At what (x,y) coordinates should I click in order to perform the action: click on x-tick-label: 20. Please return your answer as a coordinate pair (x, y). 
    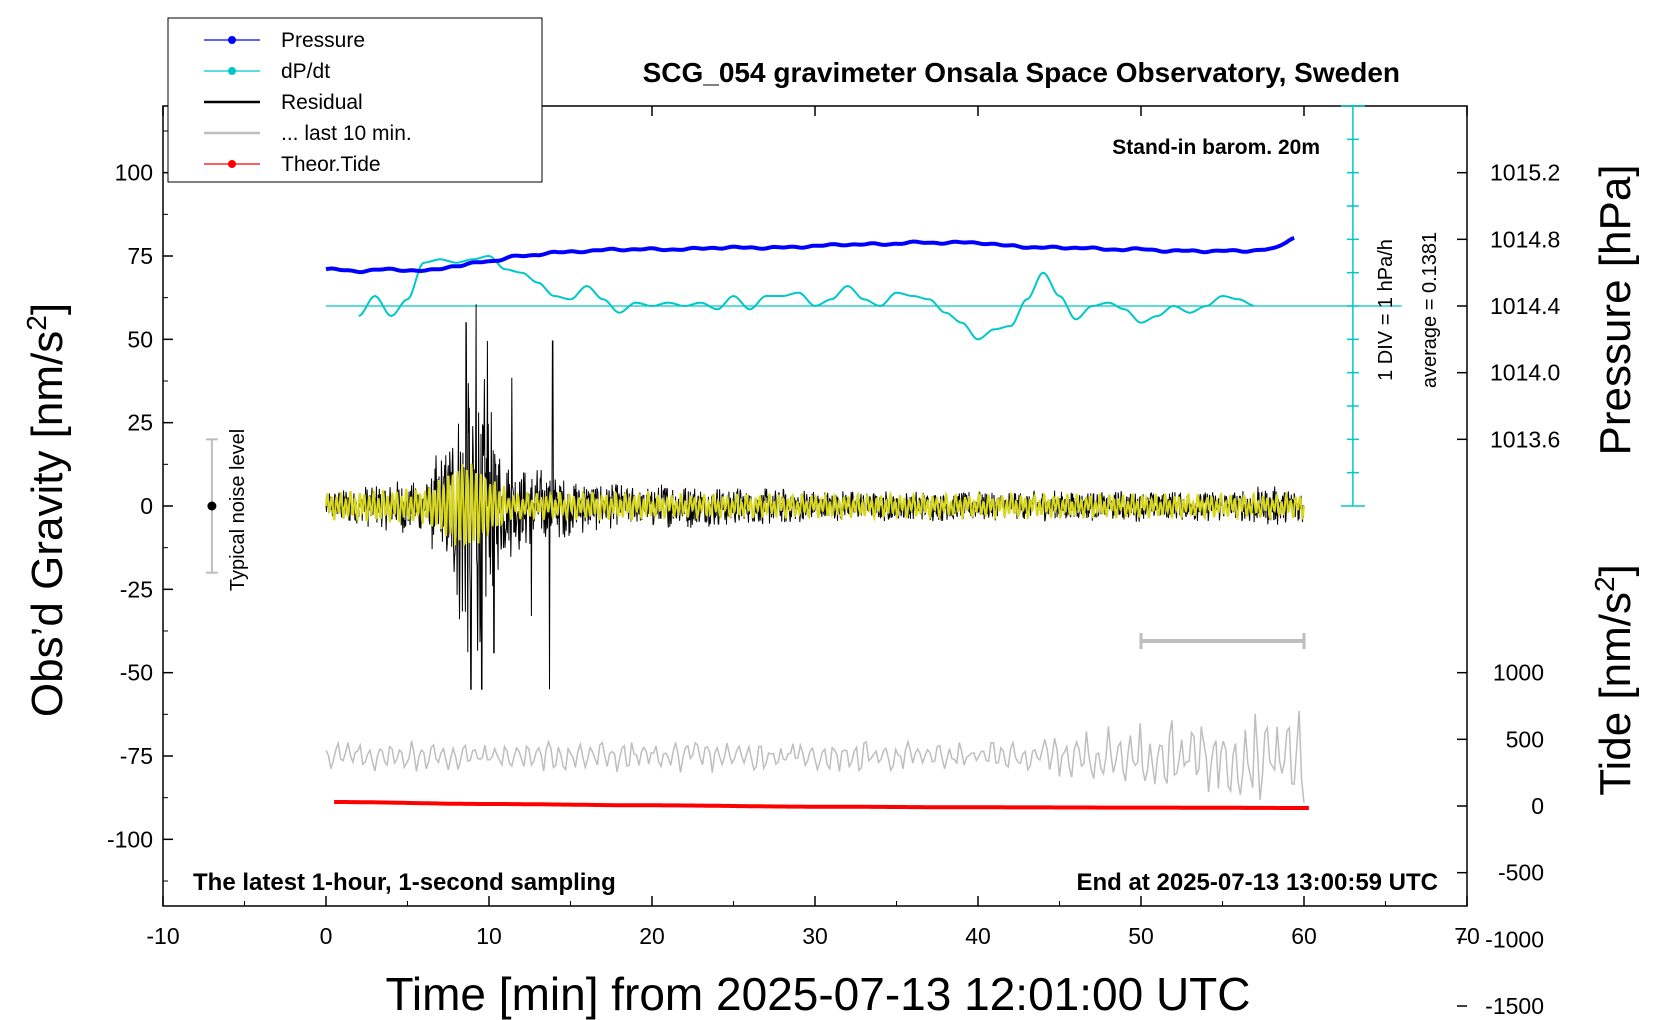
    Looking at the image, I should click on (652, 936).